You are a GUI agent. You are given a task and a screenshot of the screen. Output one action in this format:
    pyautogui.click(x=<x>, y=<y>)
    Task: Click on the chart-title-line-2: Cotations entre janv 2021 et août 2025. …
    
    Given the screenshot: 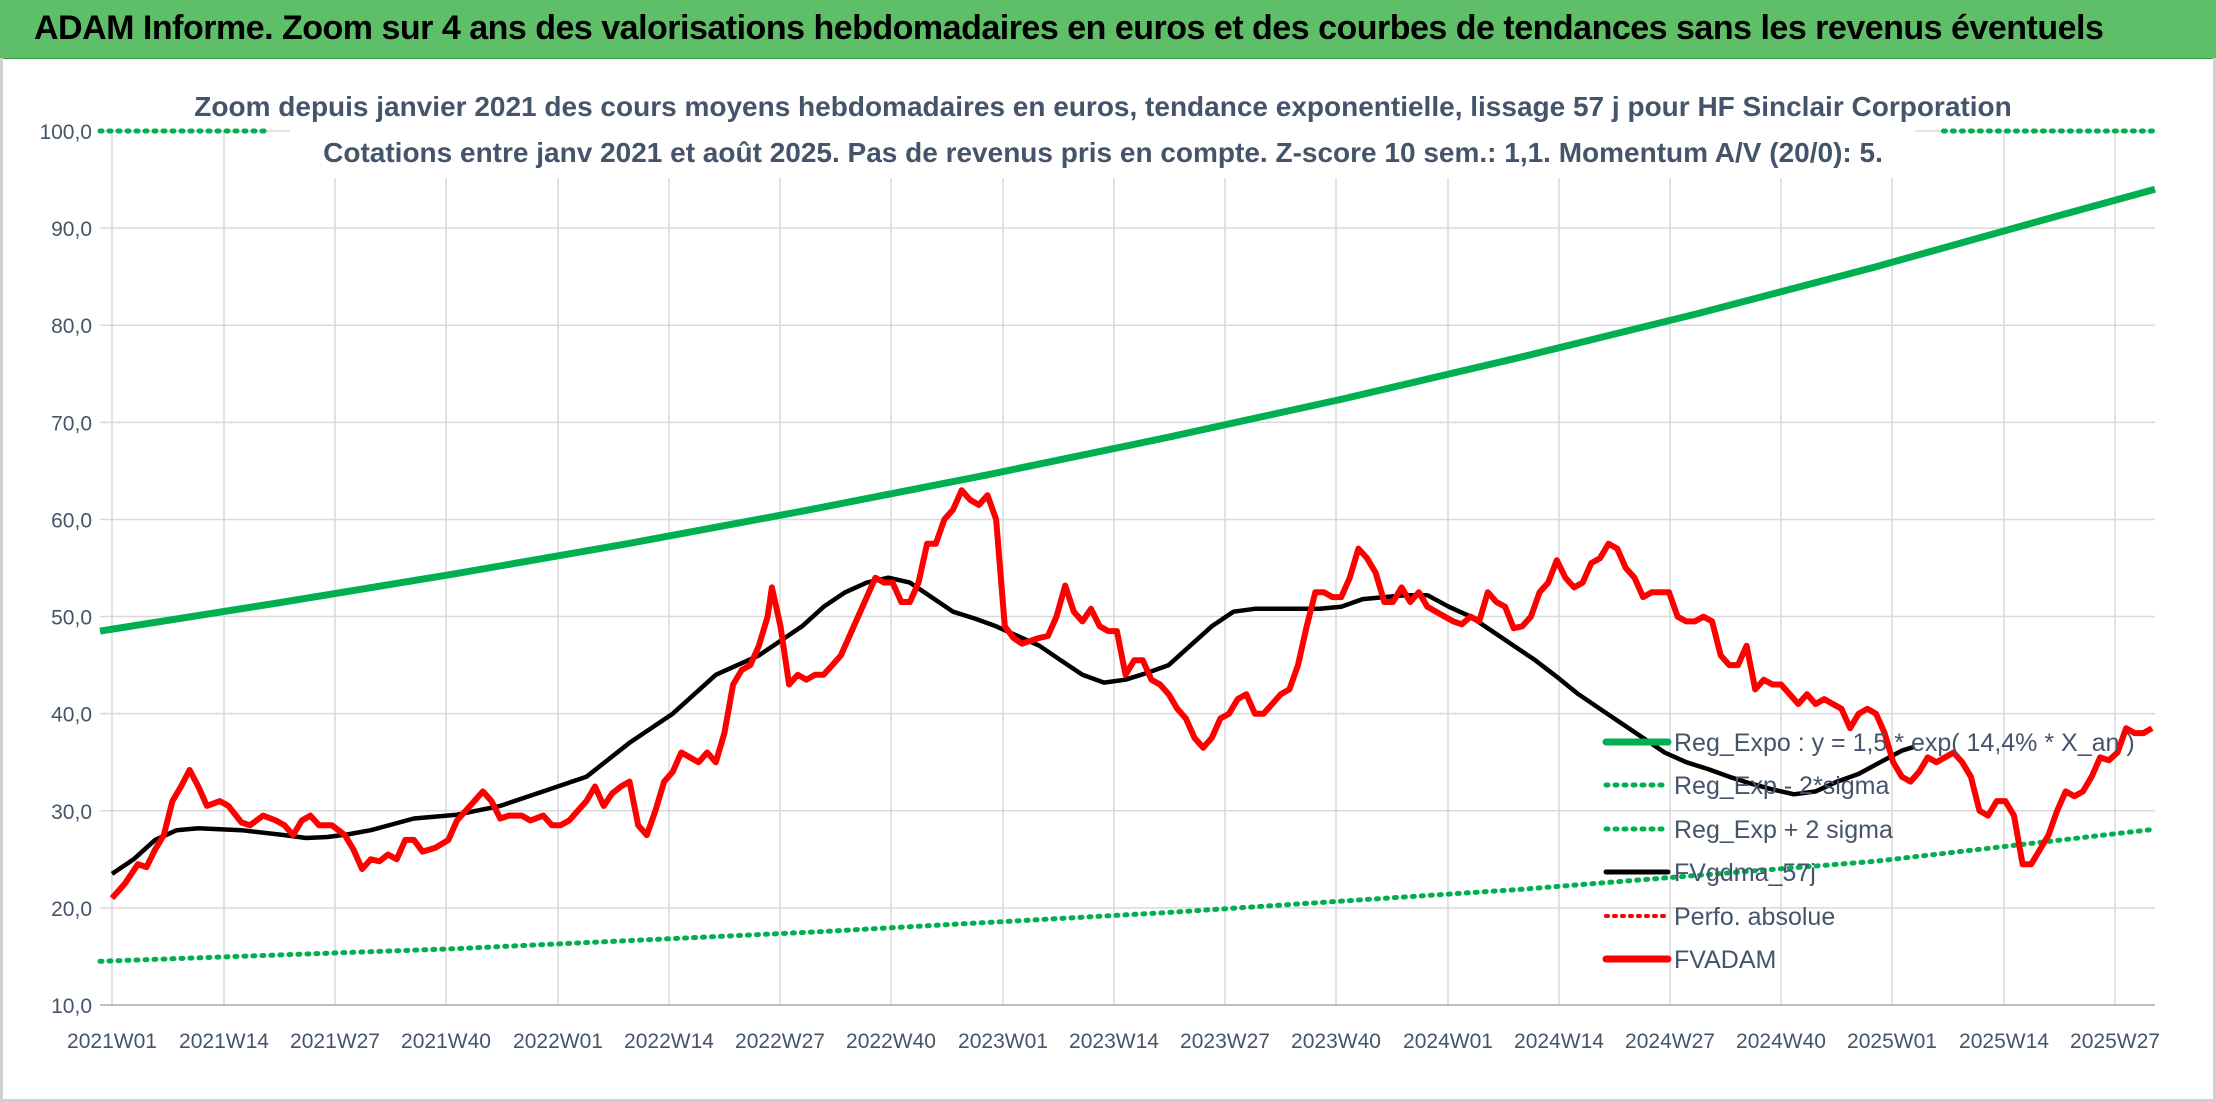 What is the action you would take?
    pyautogui.click(x=1103, y=152)
    